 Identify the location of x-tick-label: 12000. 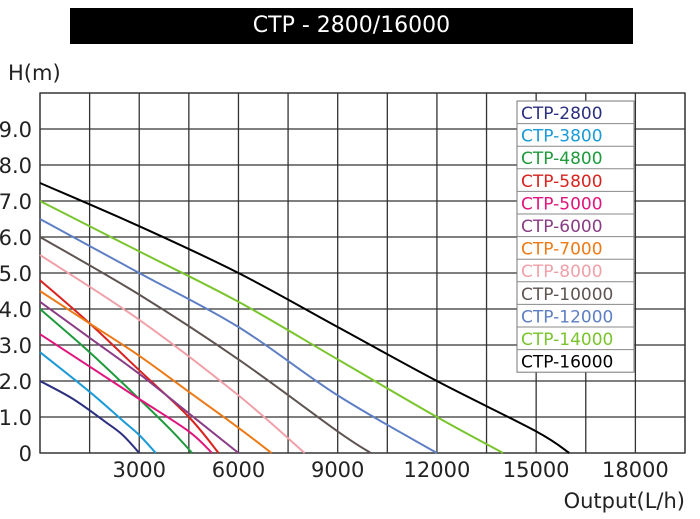
(437, 470).